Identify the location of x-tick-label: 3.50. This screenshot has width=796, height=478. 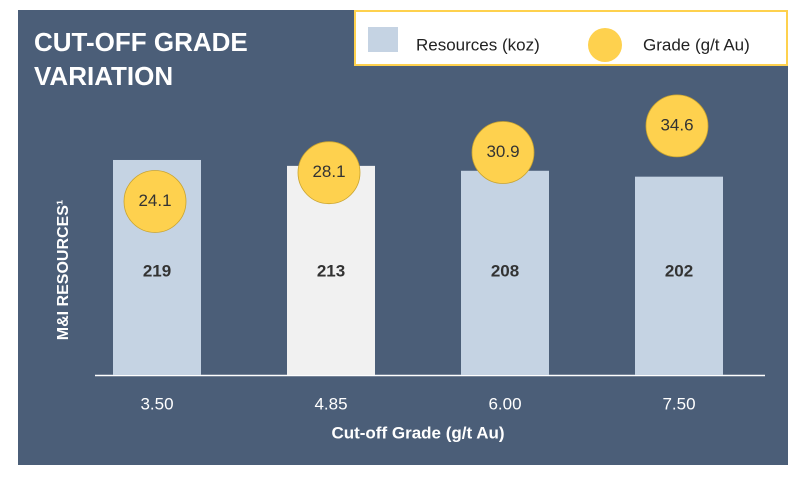
(156, 403).